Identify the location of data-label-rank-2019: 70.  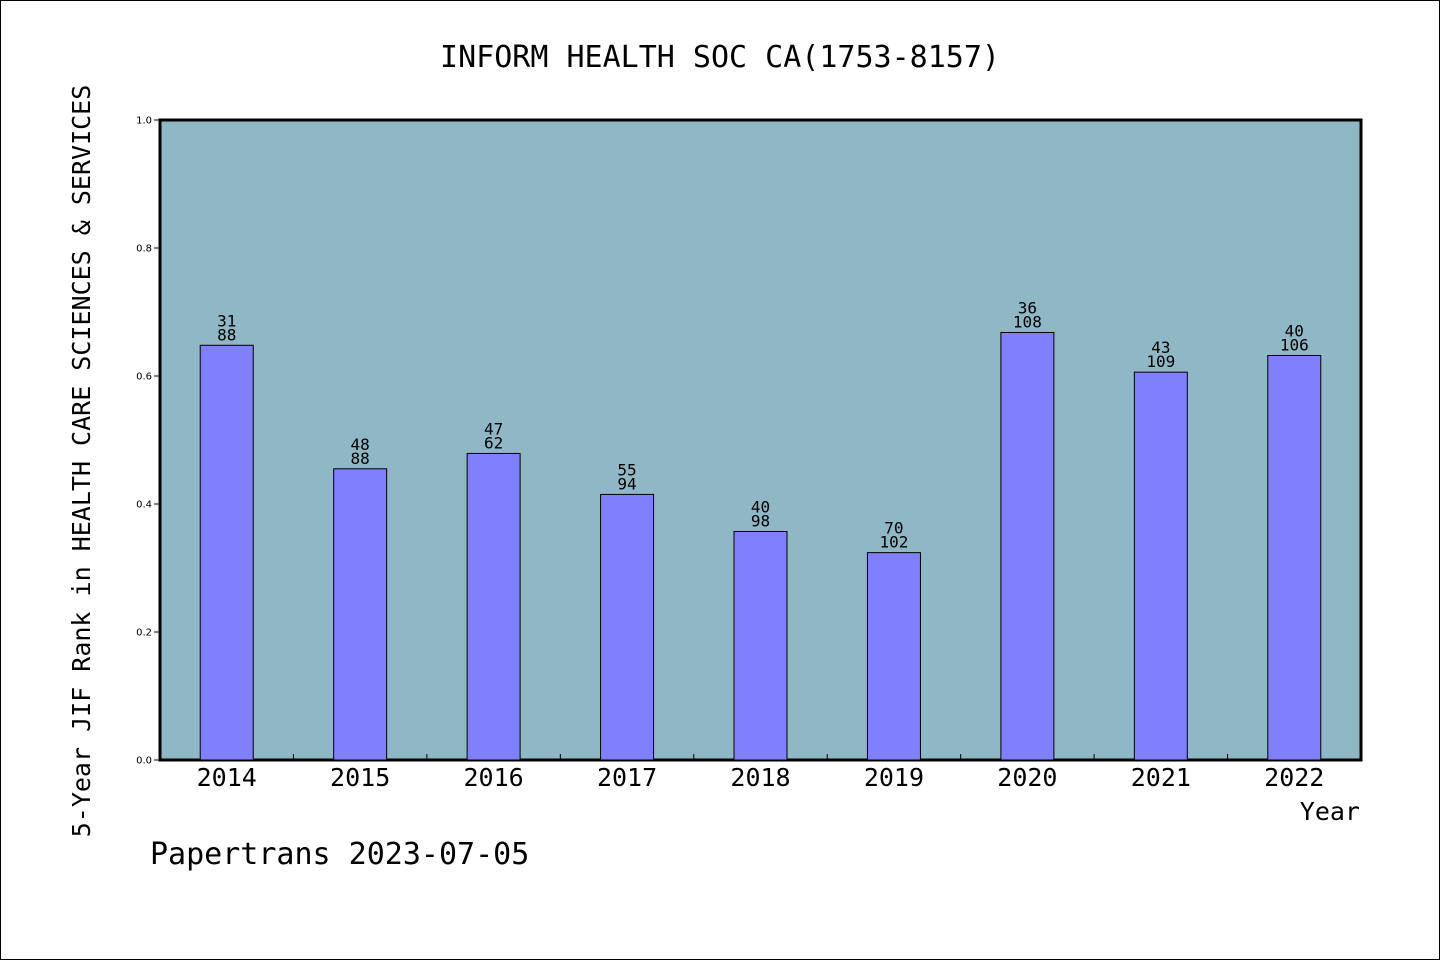
(893, 528).